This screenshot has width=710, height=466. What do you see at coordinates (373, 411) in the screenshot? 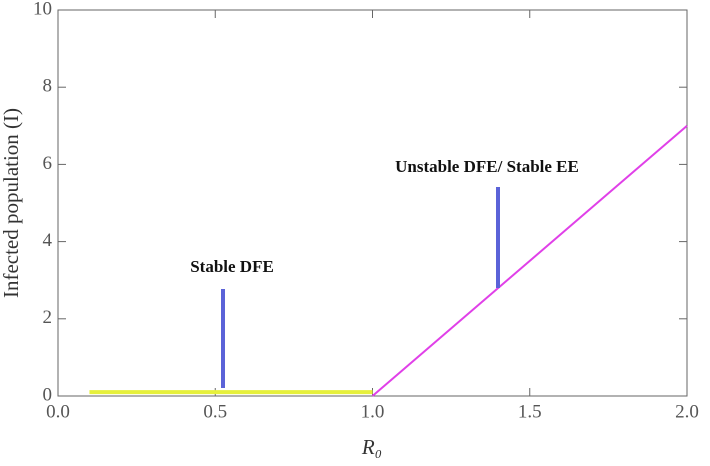
I see `x-tick-label: 1.0` at bounding box center [373, 411].